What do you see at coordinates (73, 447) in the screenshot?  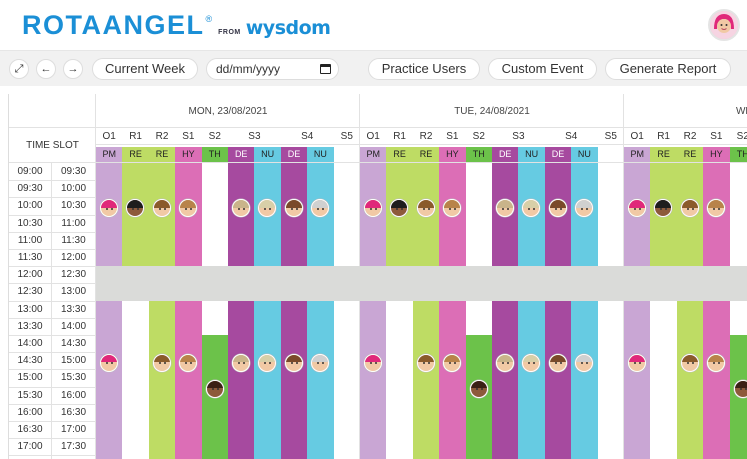 I see `slot-end-time: 17:30` at bounding box center [73, 447].